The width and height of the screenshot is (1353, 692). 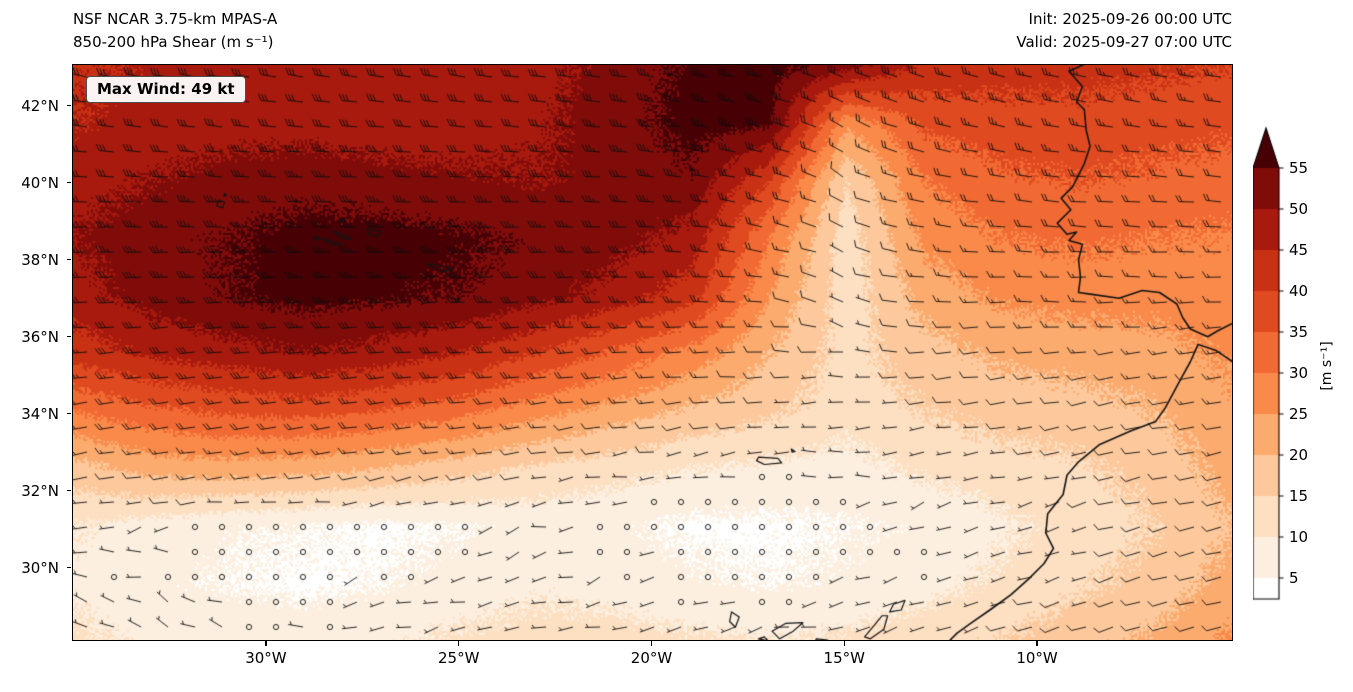 I want to click on y-tick-label: 32°N, so click(x=40, y=490).